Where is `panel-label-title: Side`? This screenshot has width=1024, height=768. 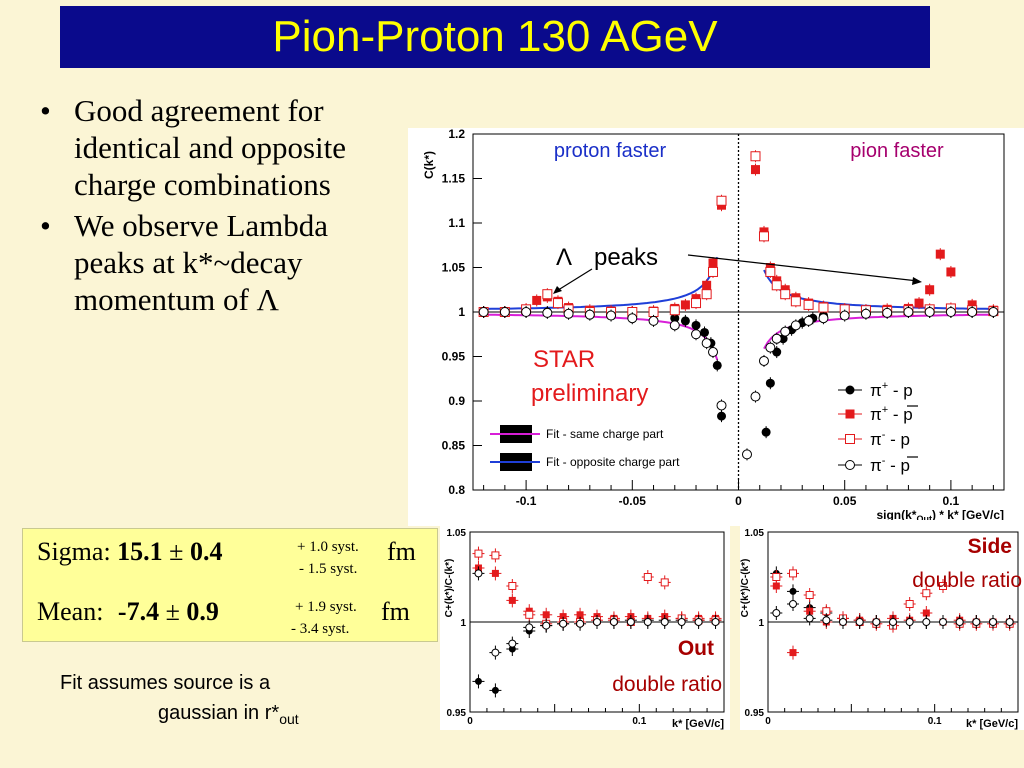 panel-label-title: Side is located at coordinates (990, 546).